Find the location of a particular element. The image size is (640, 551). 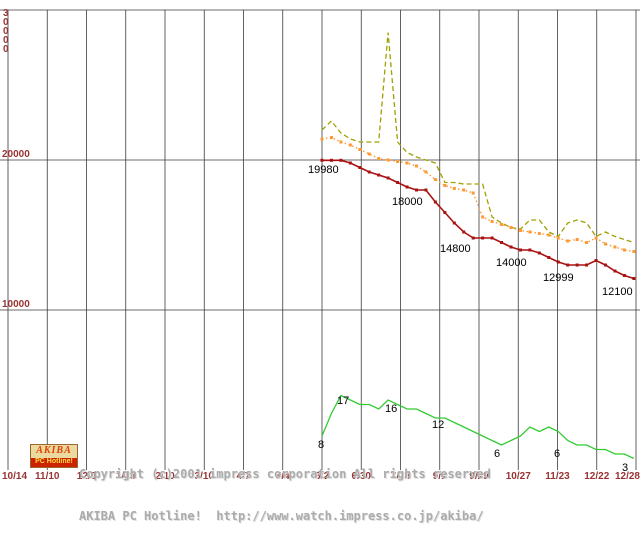

data-label: 14000 is located at coordinates (511, 263).